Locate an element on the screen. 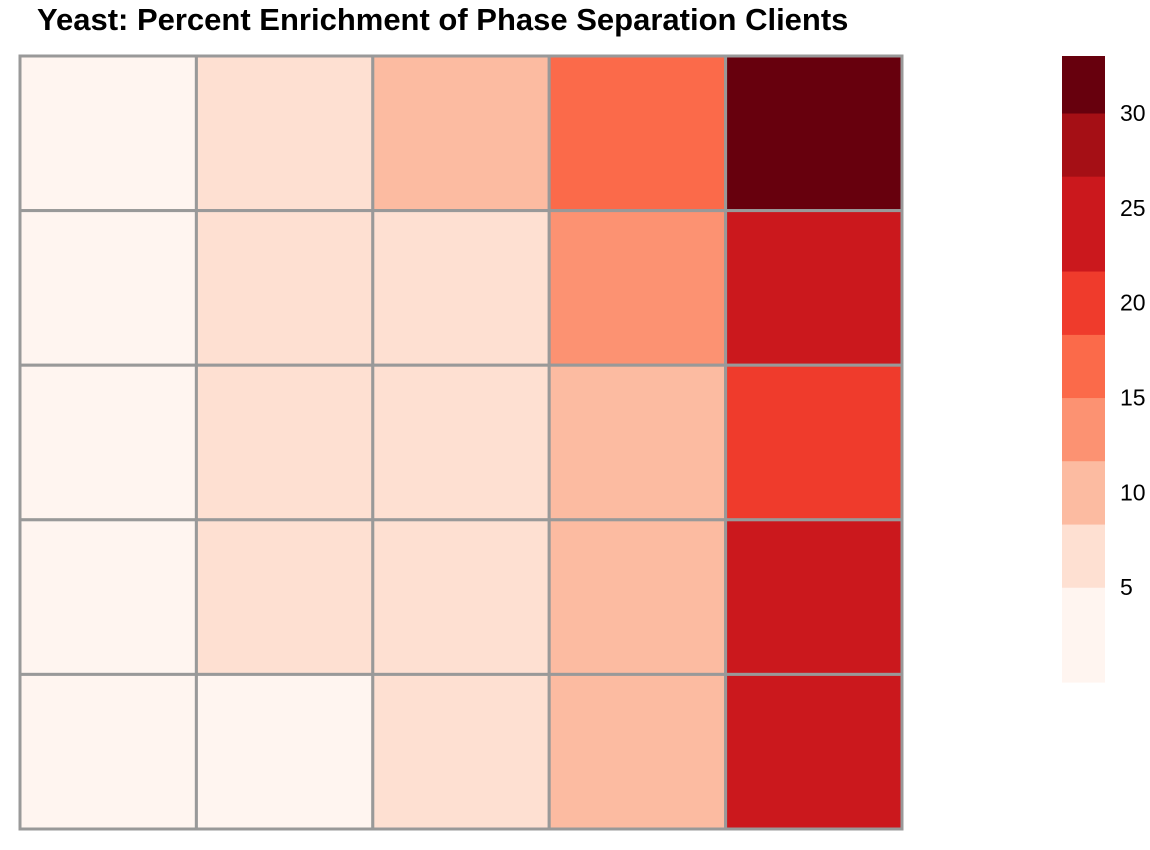 The height and width of the screenshot is (850, 1150). heatmap-cell-r5-c2 is located at coordinates (284, 751).